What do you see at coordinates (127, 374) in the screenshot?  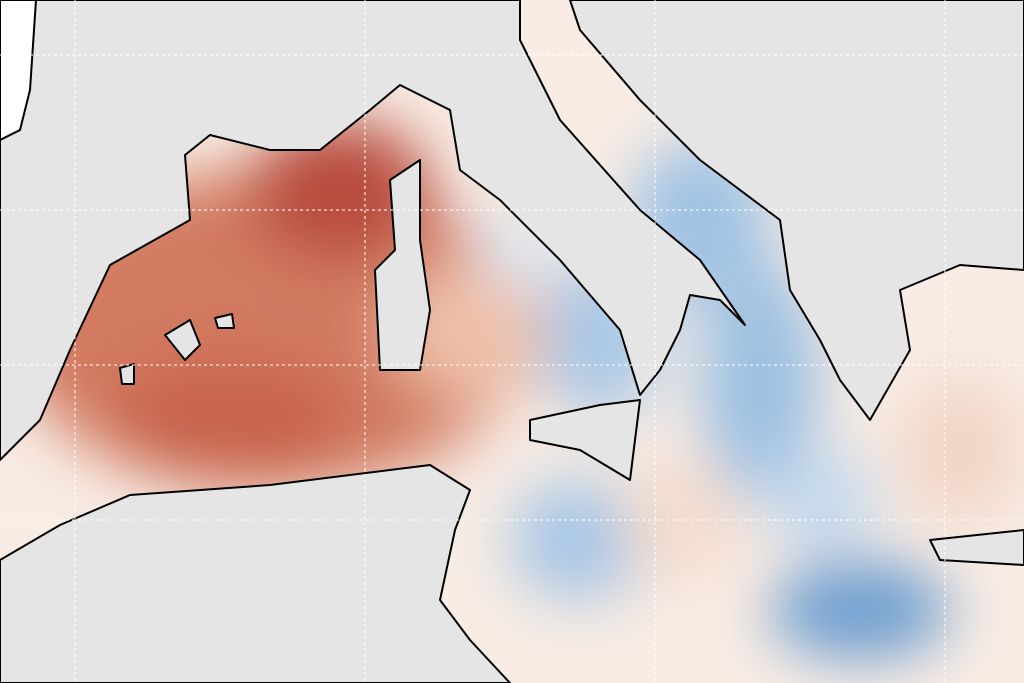 I see `island-ibiza` at bounding box center [127, 374].